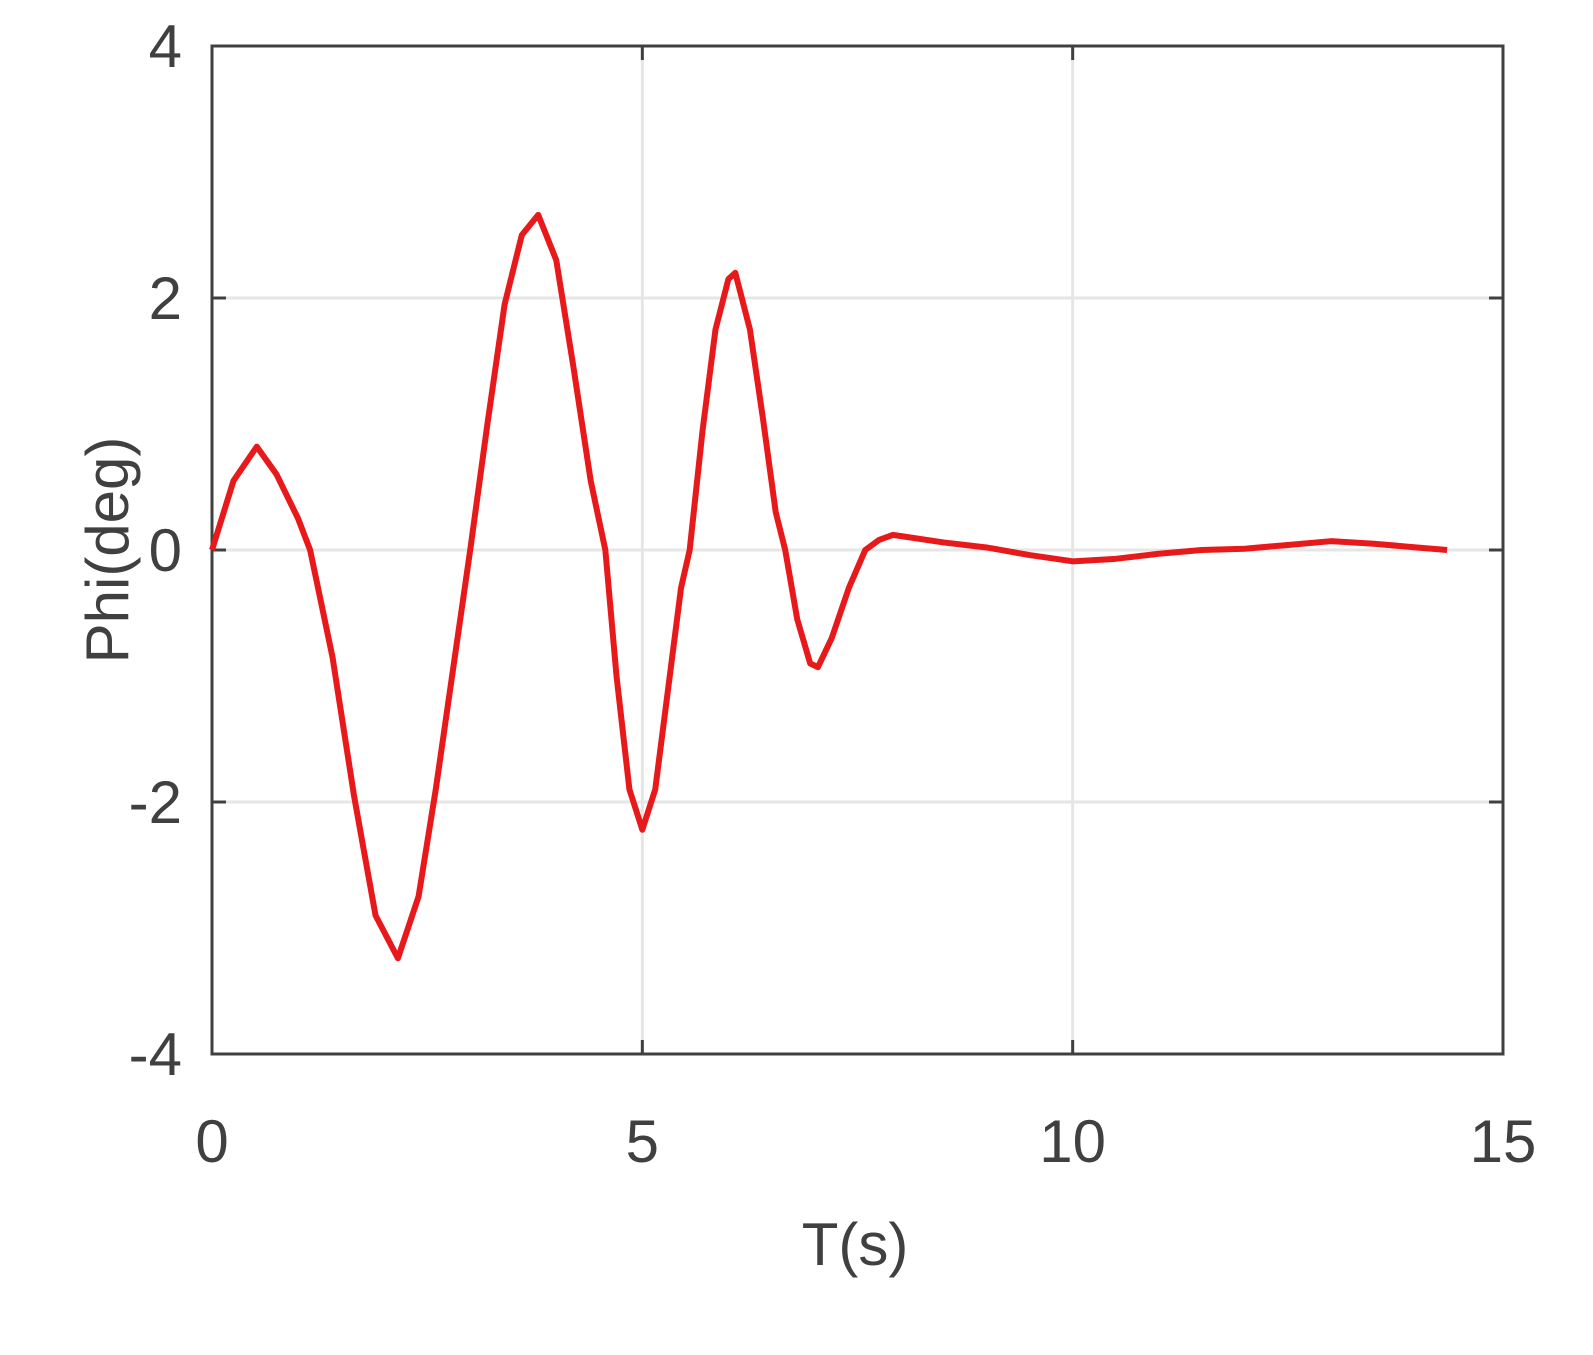 This screenshot has width=1593, height=1355. I want to click on x-tick-label: 5, so click(642, 1141).